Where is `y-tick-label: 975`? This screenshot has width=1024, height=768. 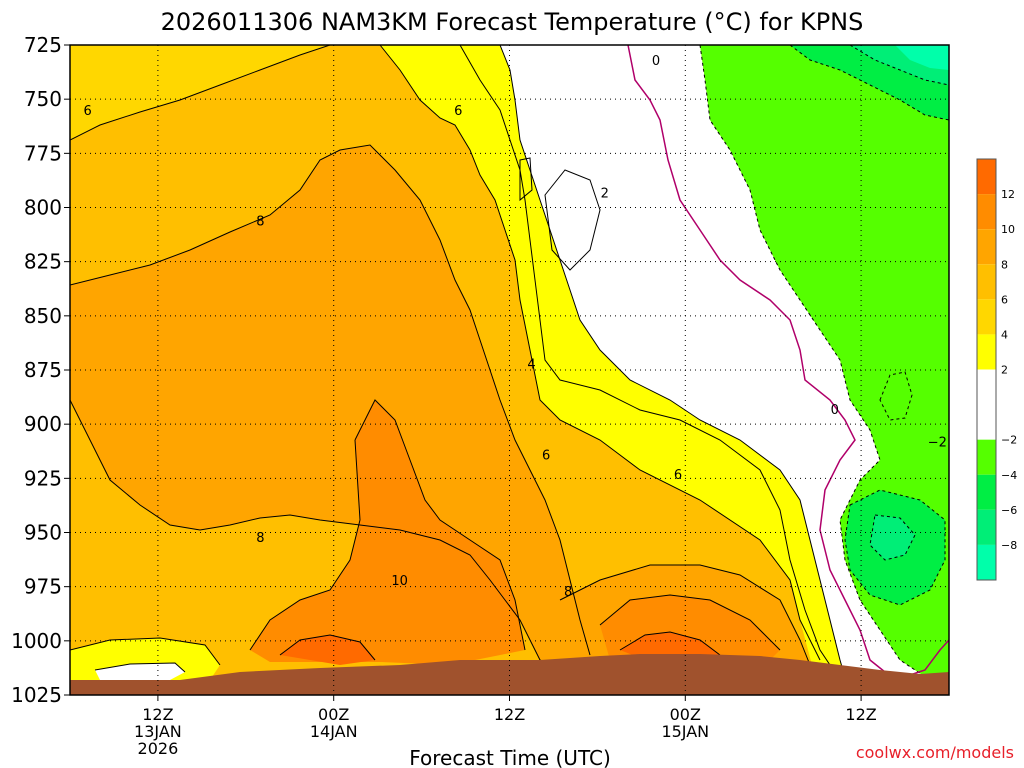 y-tick-label: 975 is located at coordinates (43, 587).